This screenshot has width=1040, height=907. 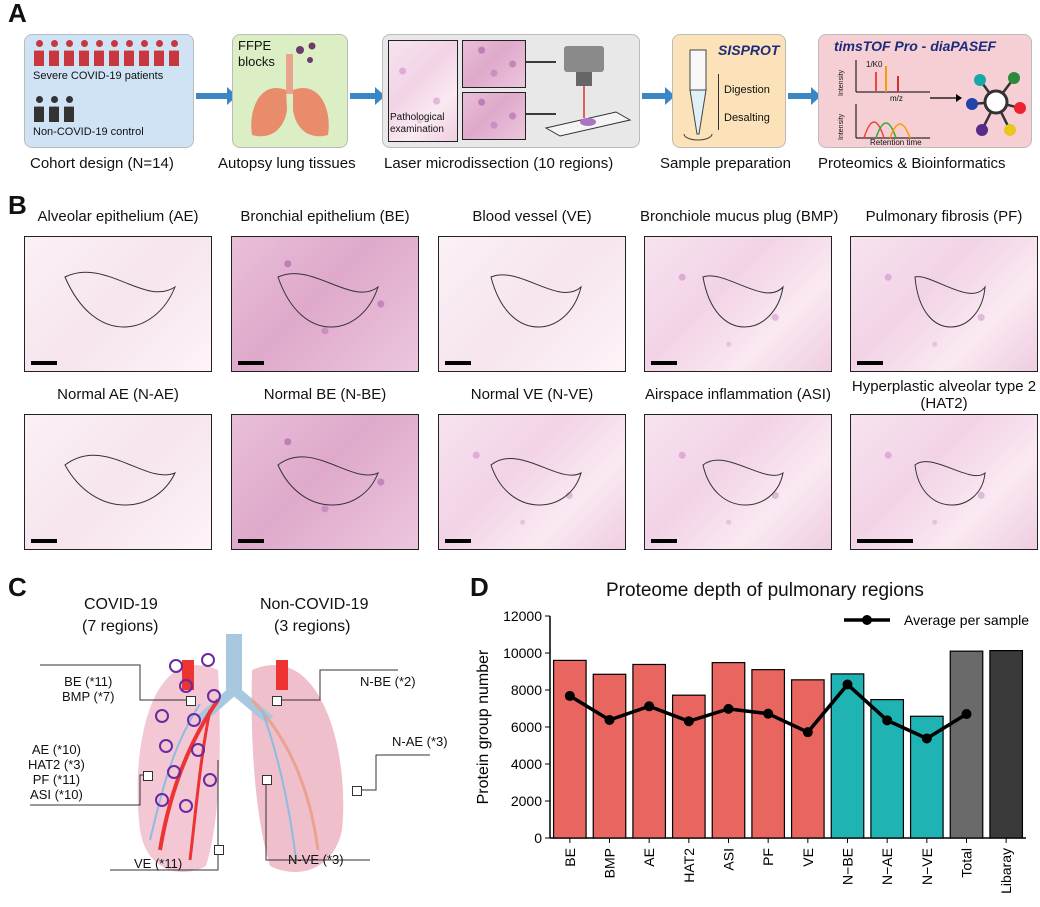 What do you see at coordinates (532, 394) in the screenshot?
I see `histology-title: Normal VE (N-VE)` at bounding box center [532, 394].